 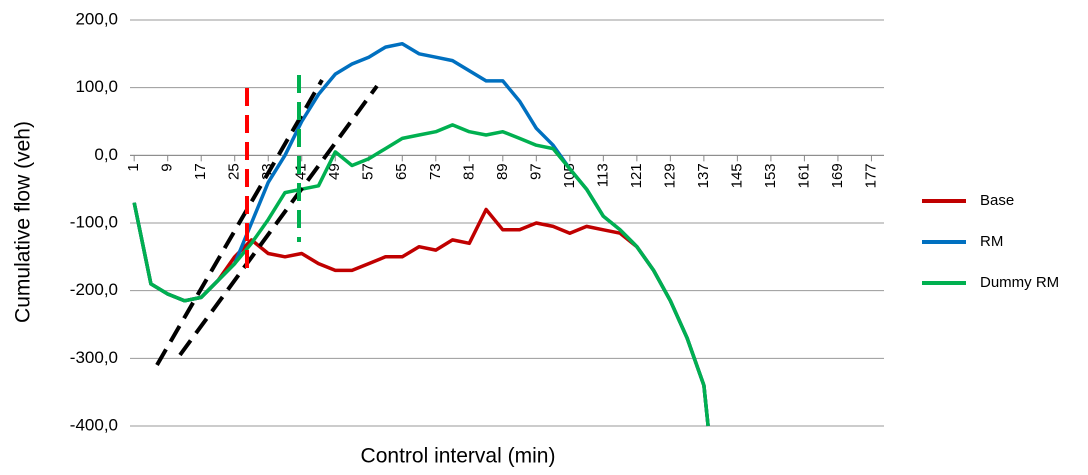 I want to click on x-tick-label: 177, so click(x=870, y=175).